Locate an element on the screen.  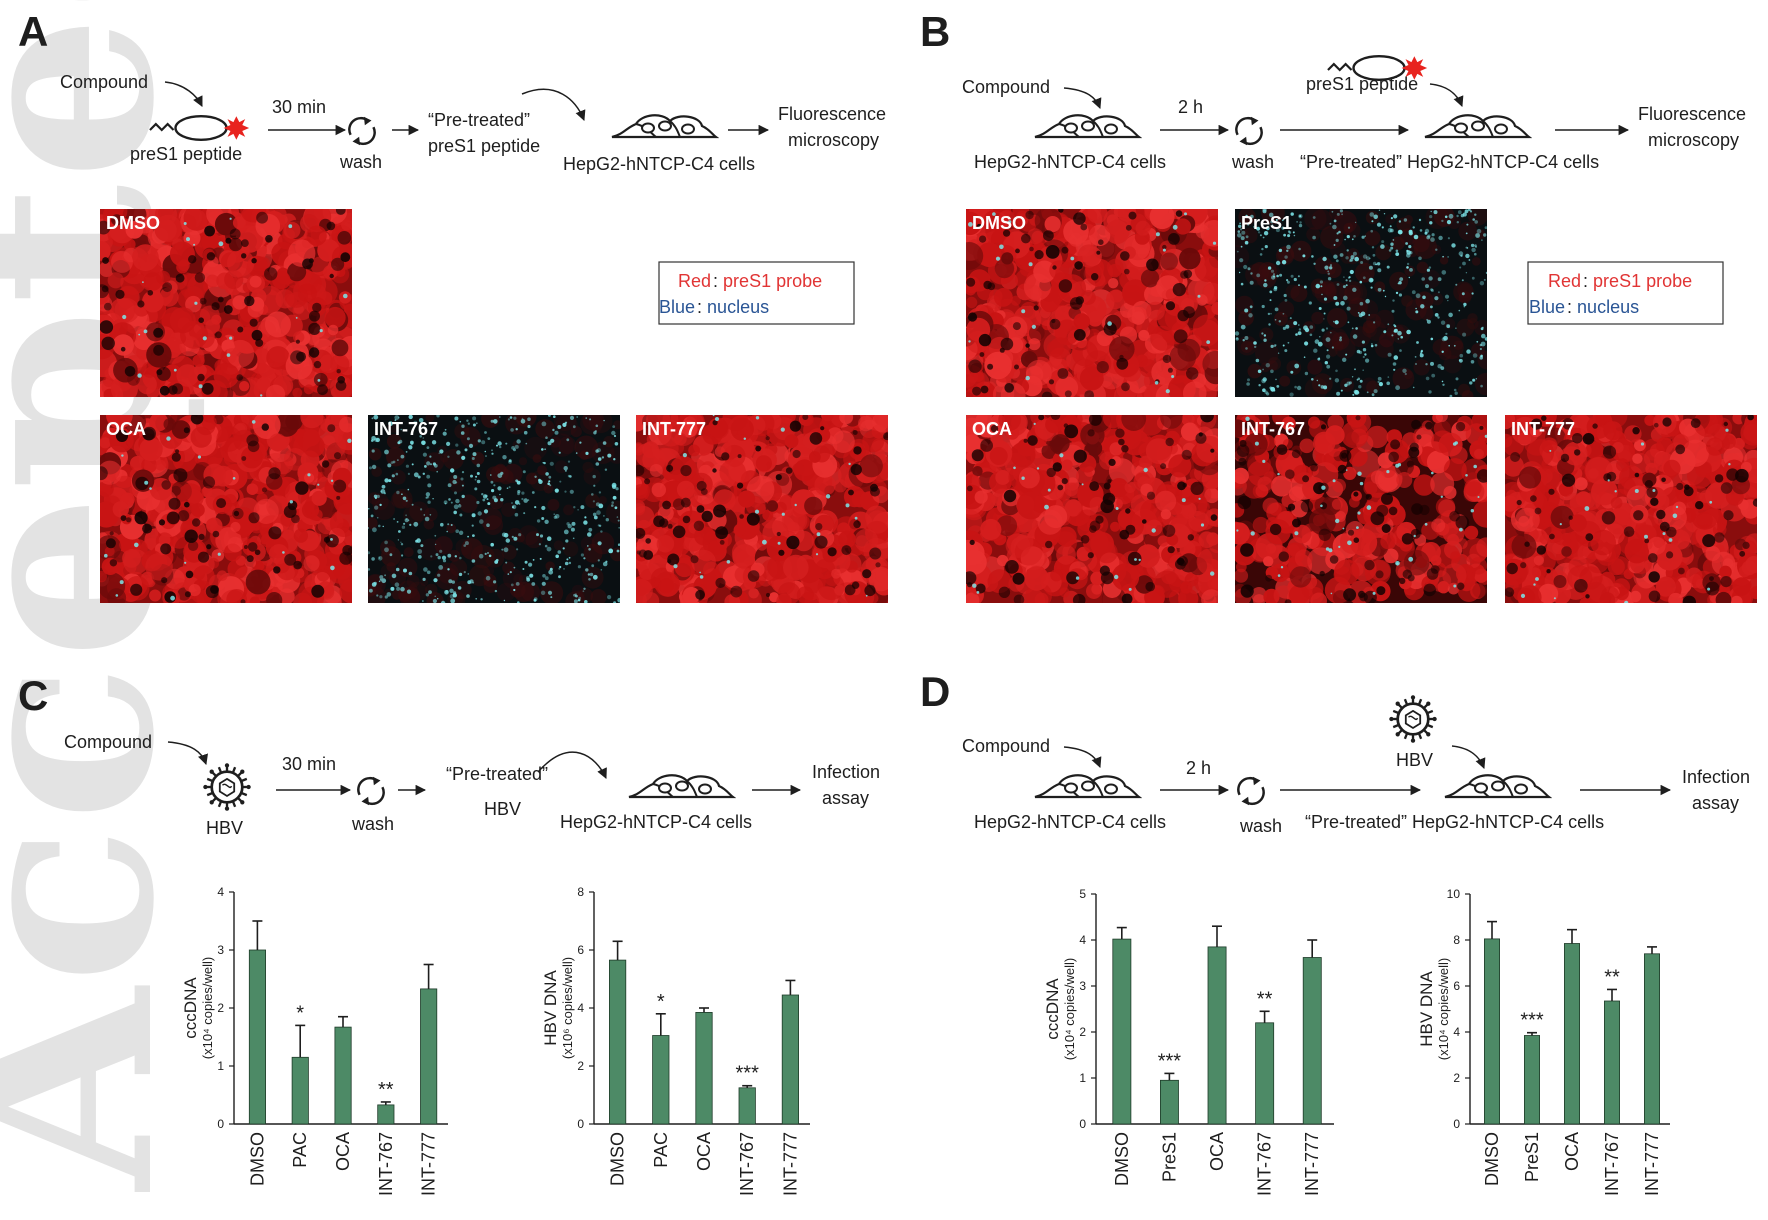
b-cells-icon is located at coordinates (1087, 126).